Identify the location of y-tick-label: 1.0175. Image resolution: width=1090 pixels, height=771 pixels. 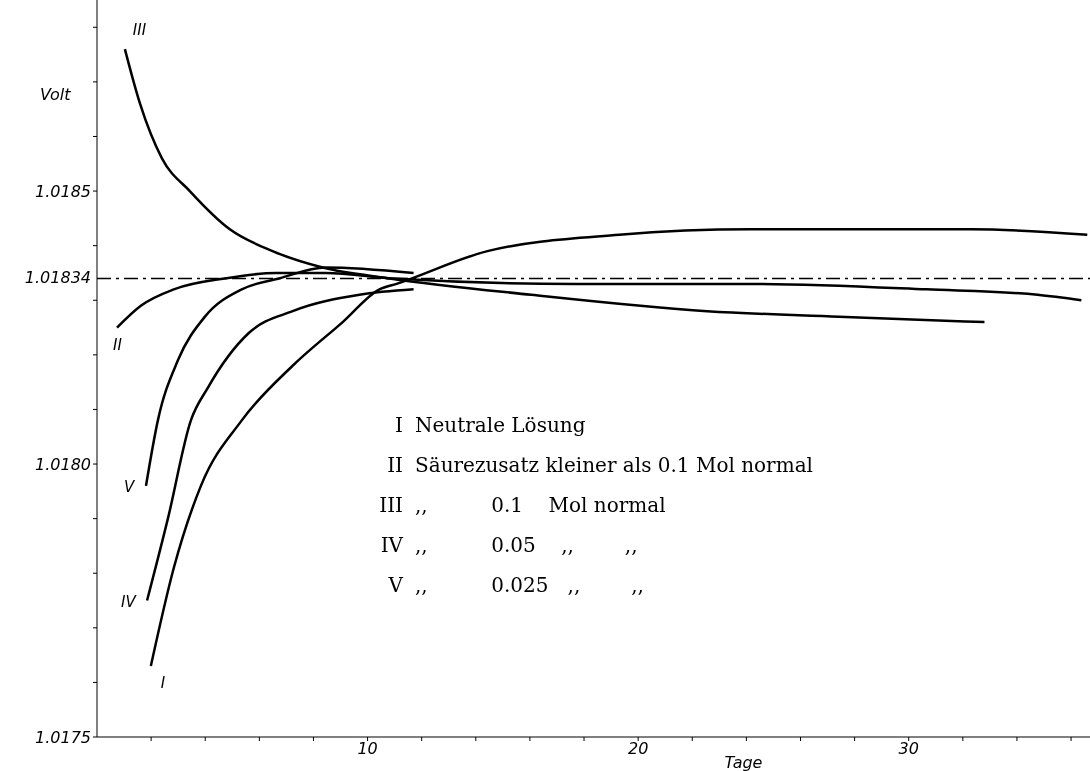
(63, 737).